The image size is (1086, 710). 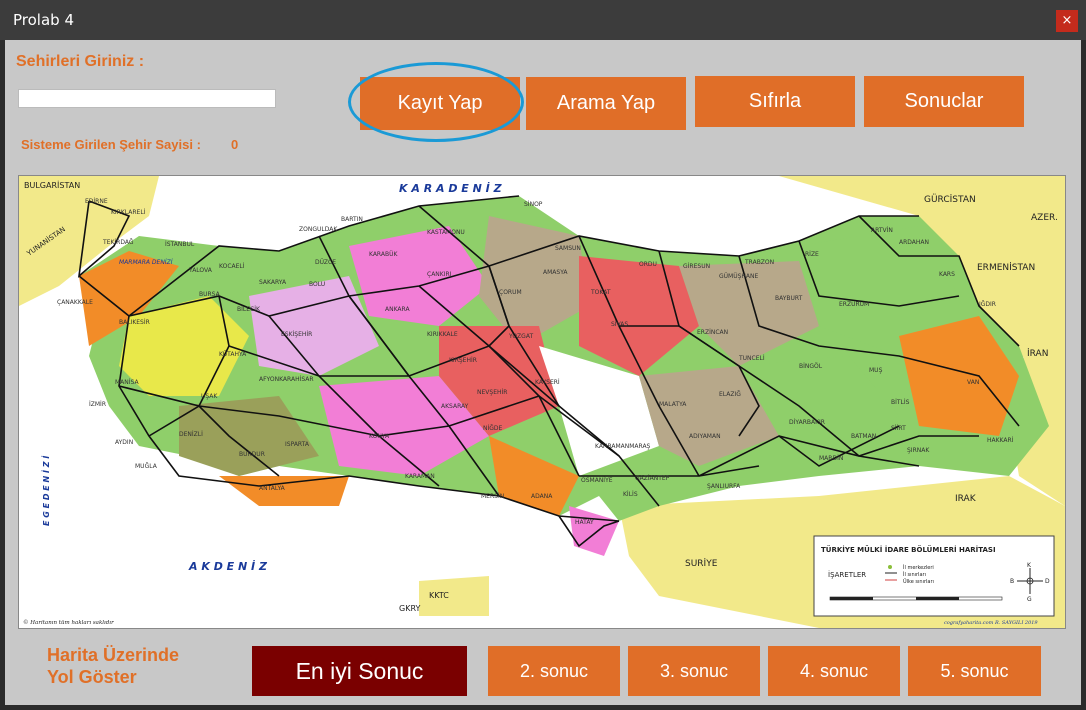 What do you see at coordinates (318, 229) in the screenshot?
I see `city-label: ZONGULDAK` at bounding box center [318, 229].